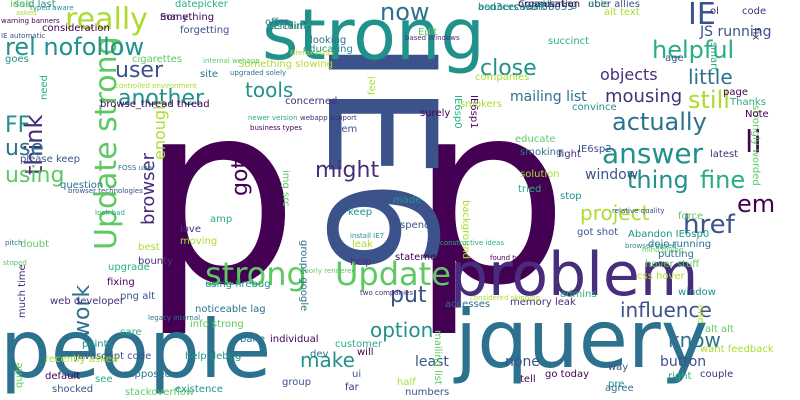 The height and width of the screenshot is (400, 800). Describe the element at coordinates (160, 392) in the screenshot. I see `word-small: stackoverflow` at that location.